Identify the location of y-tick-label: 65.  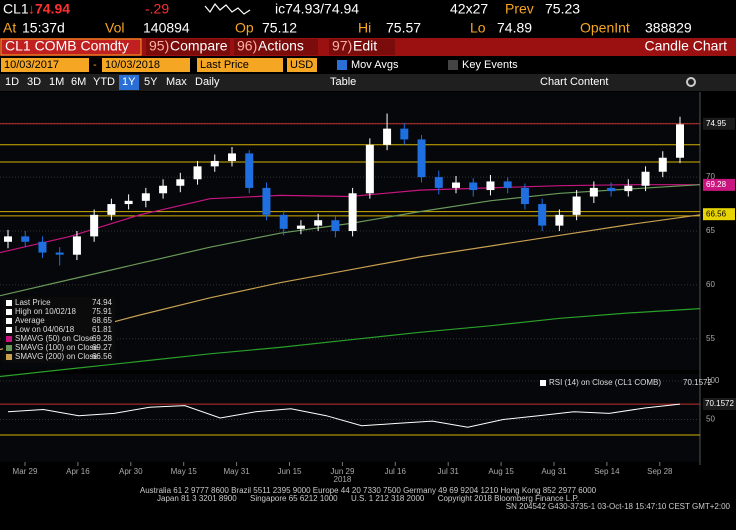
(710, 230).